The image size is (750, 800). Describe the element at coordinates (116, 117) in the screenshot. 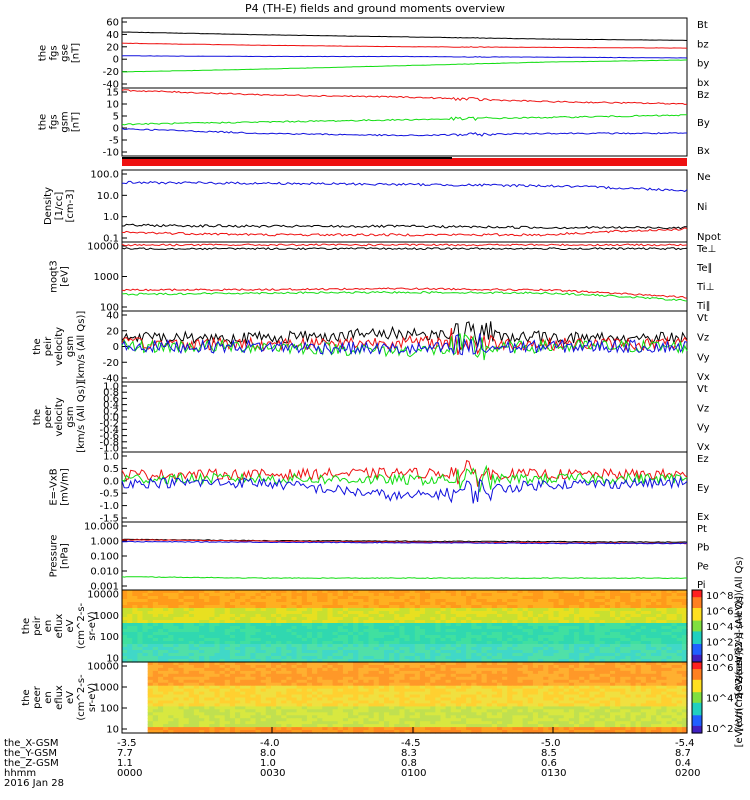

I see `y-tick-label: 5` at that location.